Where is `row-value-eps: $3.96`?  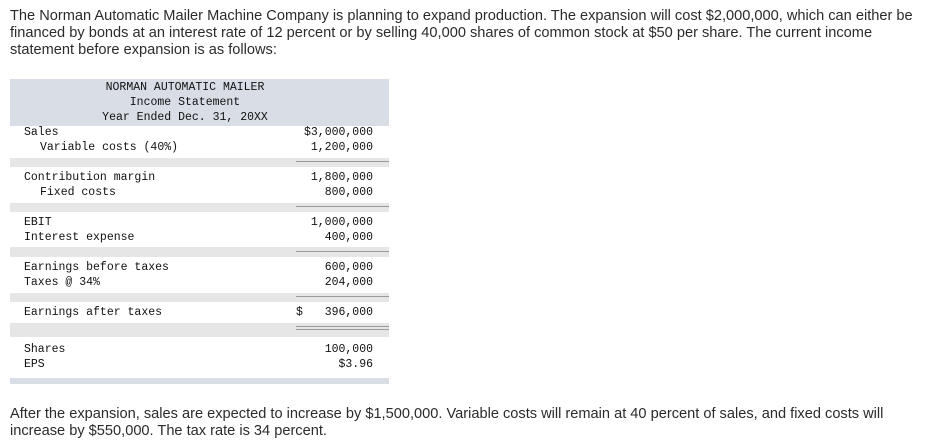 row-value-eps: $3.96 is located at coordinates (355, 364).